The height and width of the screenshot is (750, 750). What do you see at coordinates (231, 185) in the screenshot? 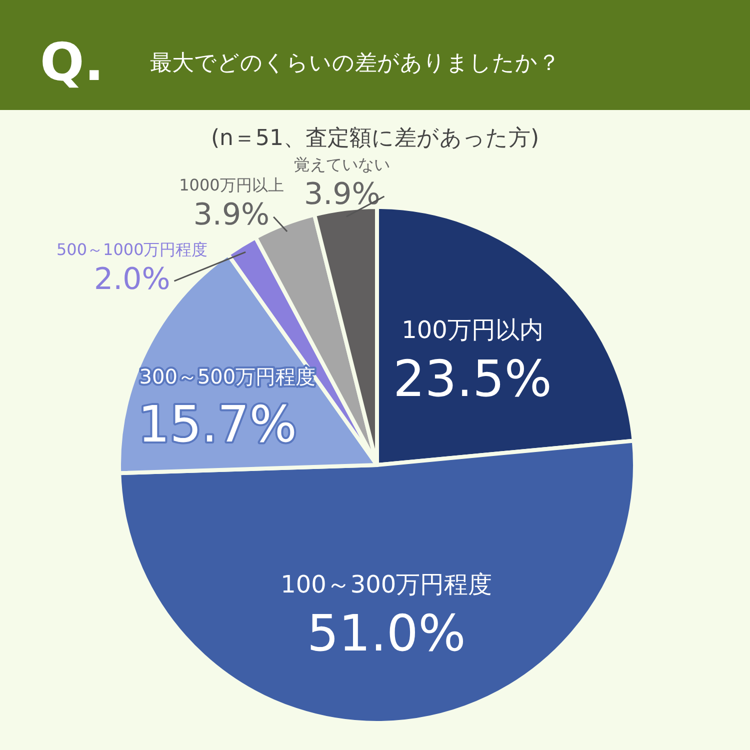
I see `slice-label: 1000万円以上` at bounding box center [231, 185].